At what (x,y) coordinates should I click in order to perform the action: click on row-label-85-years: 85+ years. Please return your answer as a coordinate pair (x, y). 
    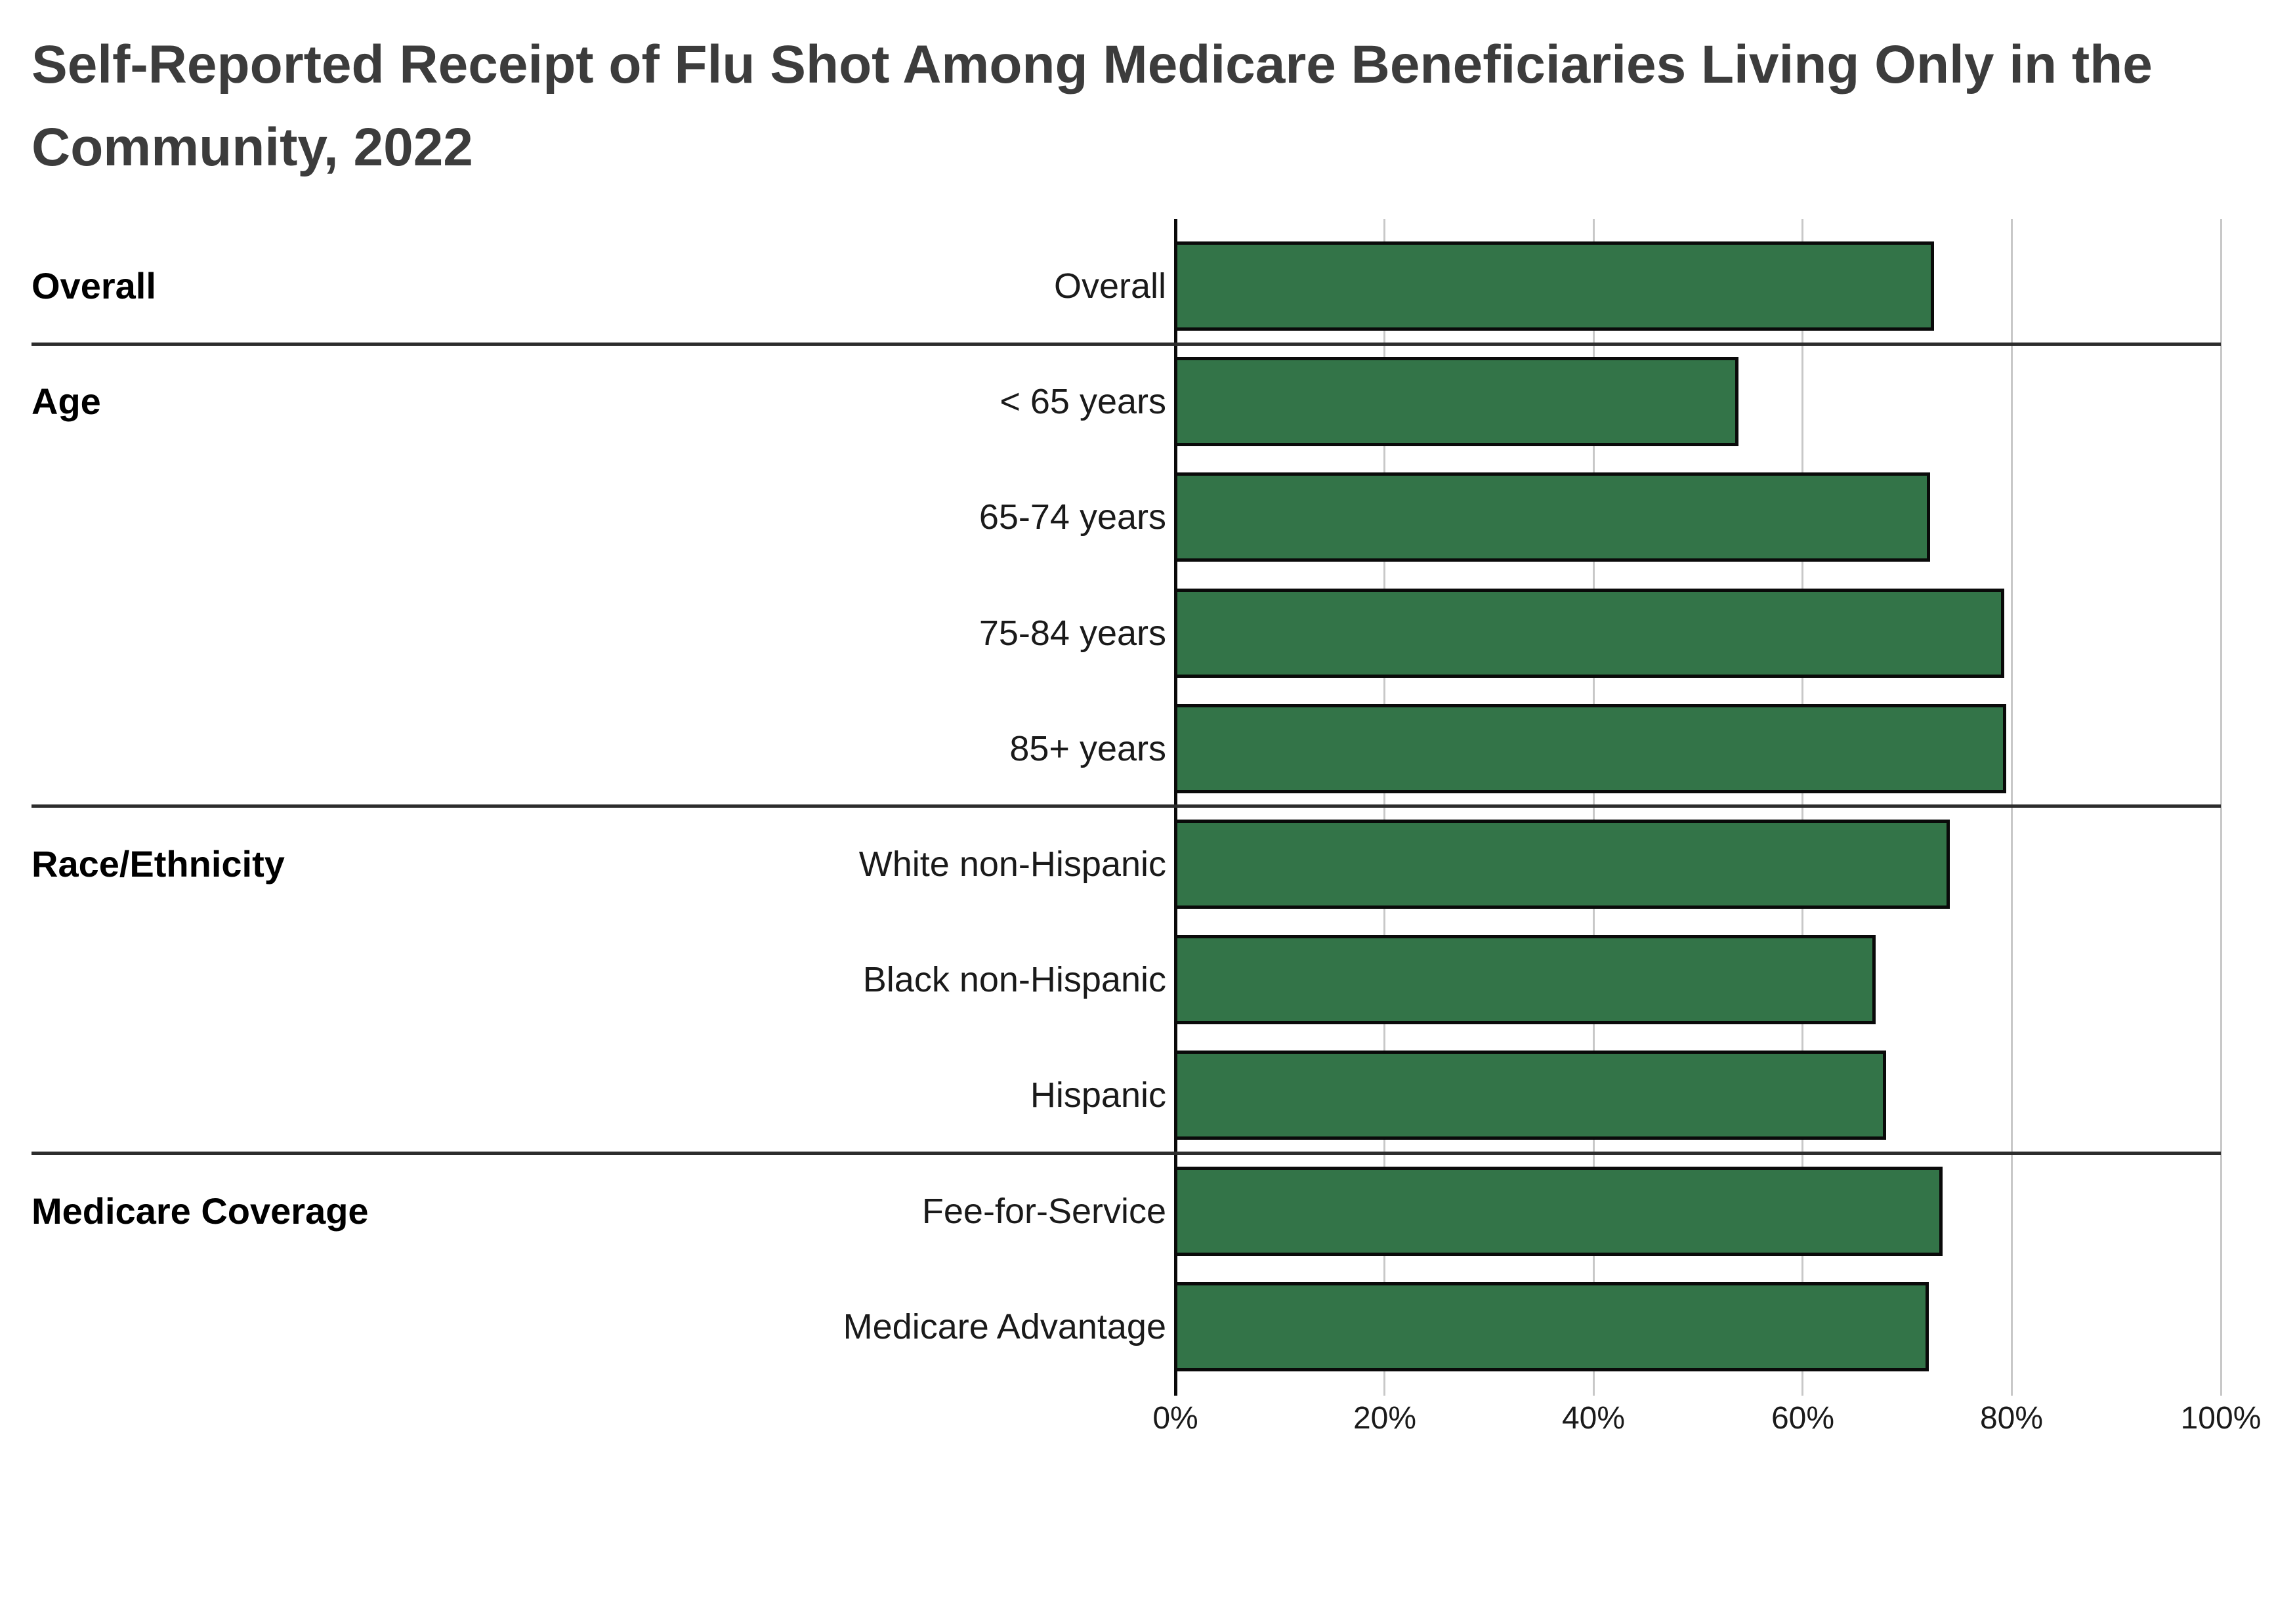
    Looking at the image, I should click on (1087, 748).